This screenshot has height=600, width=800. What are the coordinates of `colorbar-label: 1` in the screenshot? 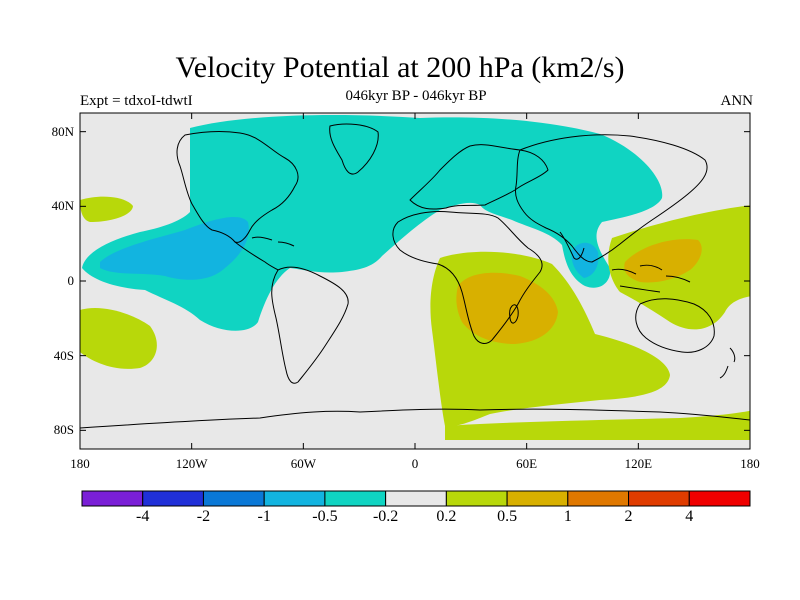 It's located at (567, 516).